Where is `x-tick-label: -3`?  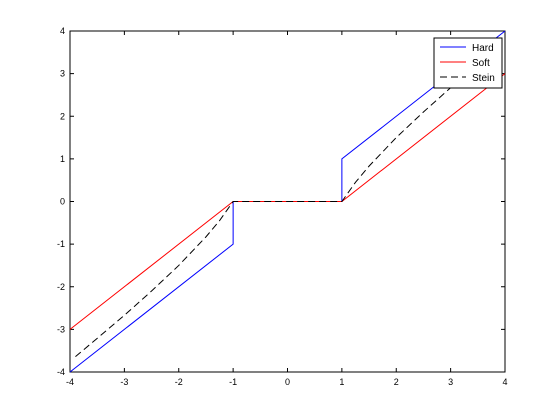
x-tick-label: -3 is located at coordinates (124, 382).